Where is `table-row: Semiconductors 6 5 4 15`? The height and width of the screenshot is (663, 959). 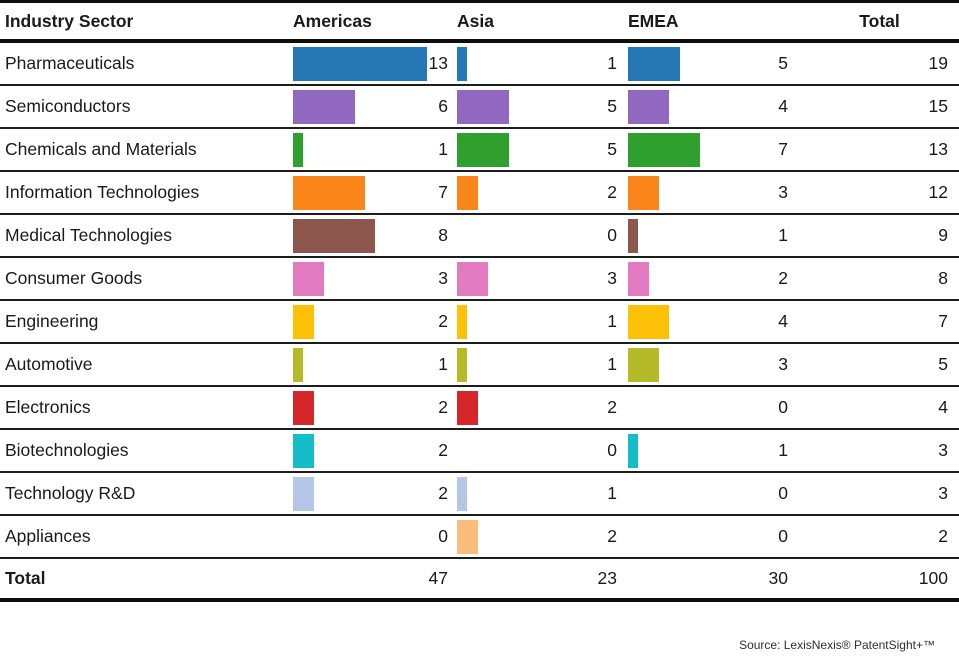 table-row: Semiconductors 6 5 4 15 is located at coordinates (479, 107).